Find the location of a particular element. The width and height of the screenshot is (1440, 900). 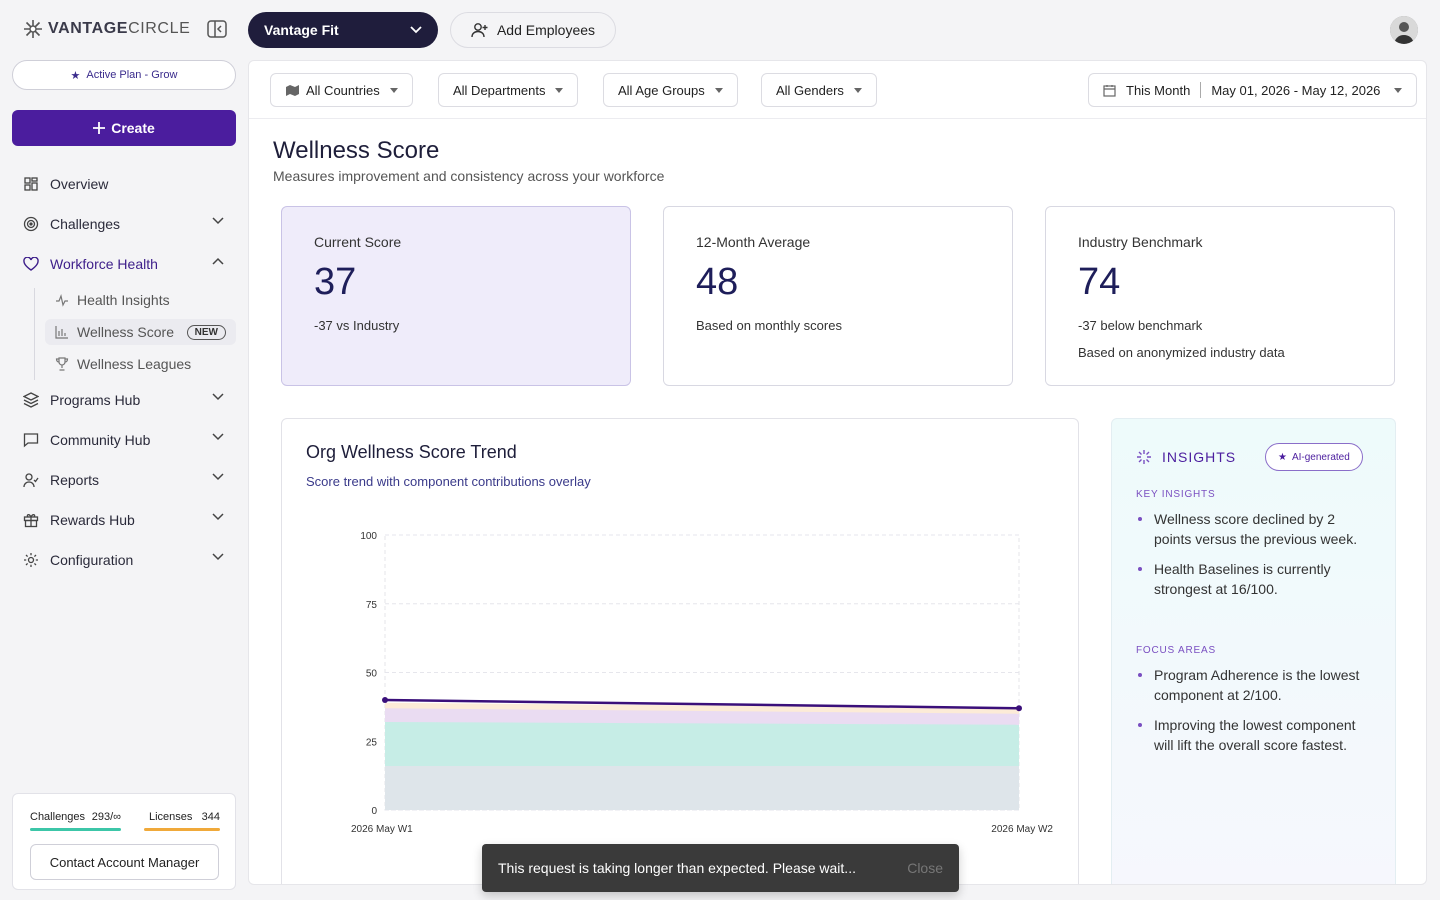

sparkle-icon is located at coordinates (1144, 457).